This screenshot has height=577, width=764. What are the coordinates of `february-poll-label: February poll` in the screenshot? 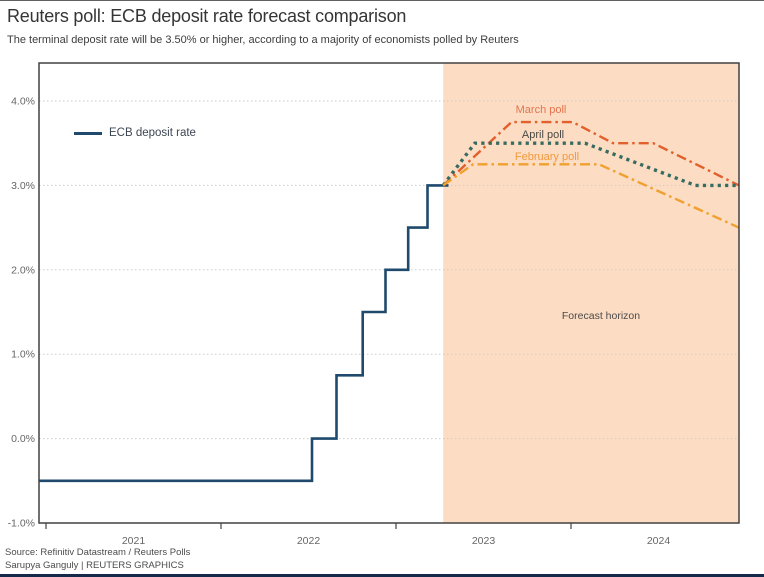 It's located at (547, 157).